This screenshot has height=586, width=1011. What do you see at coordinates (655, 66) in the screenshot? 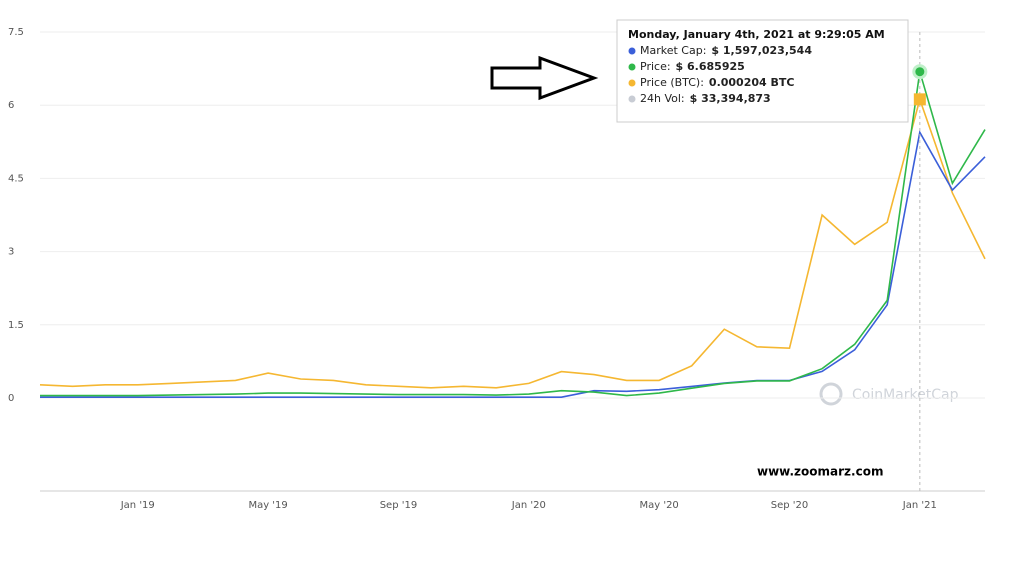
I see `tooltip-label: Price:` at bounding box center [655, 66].